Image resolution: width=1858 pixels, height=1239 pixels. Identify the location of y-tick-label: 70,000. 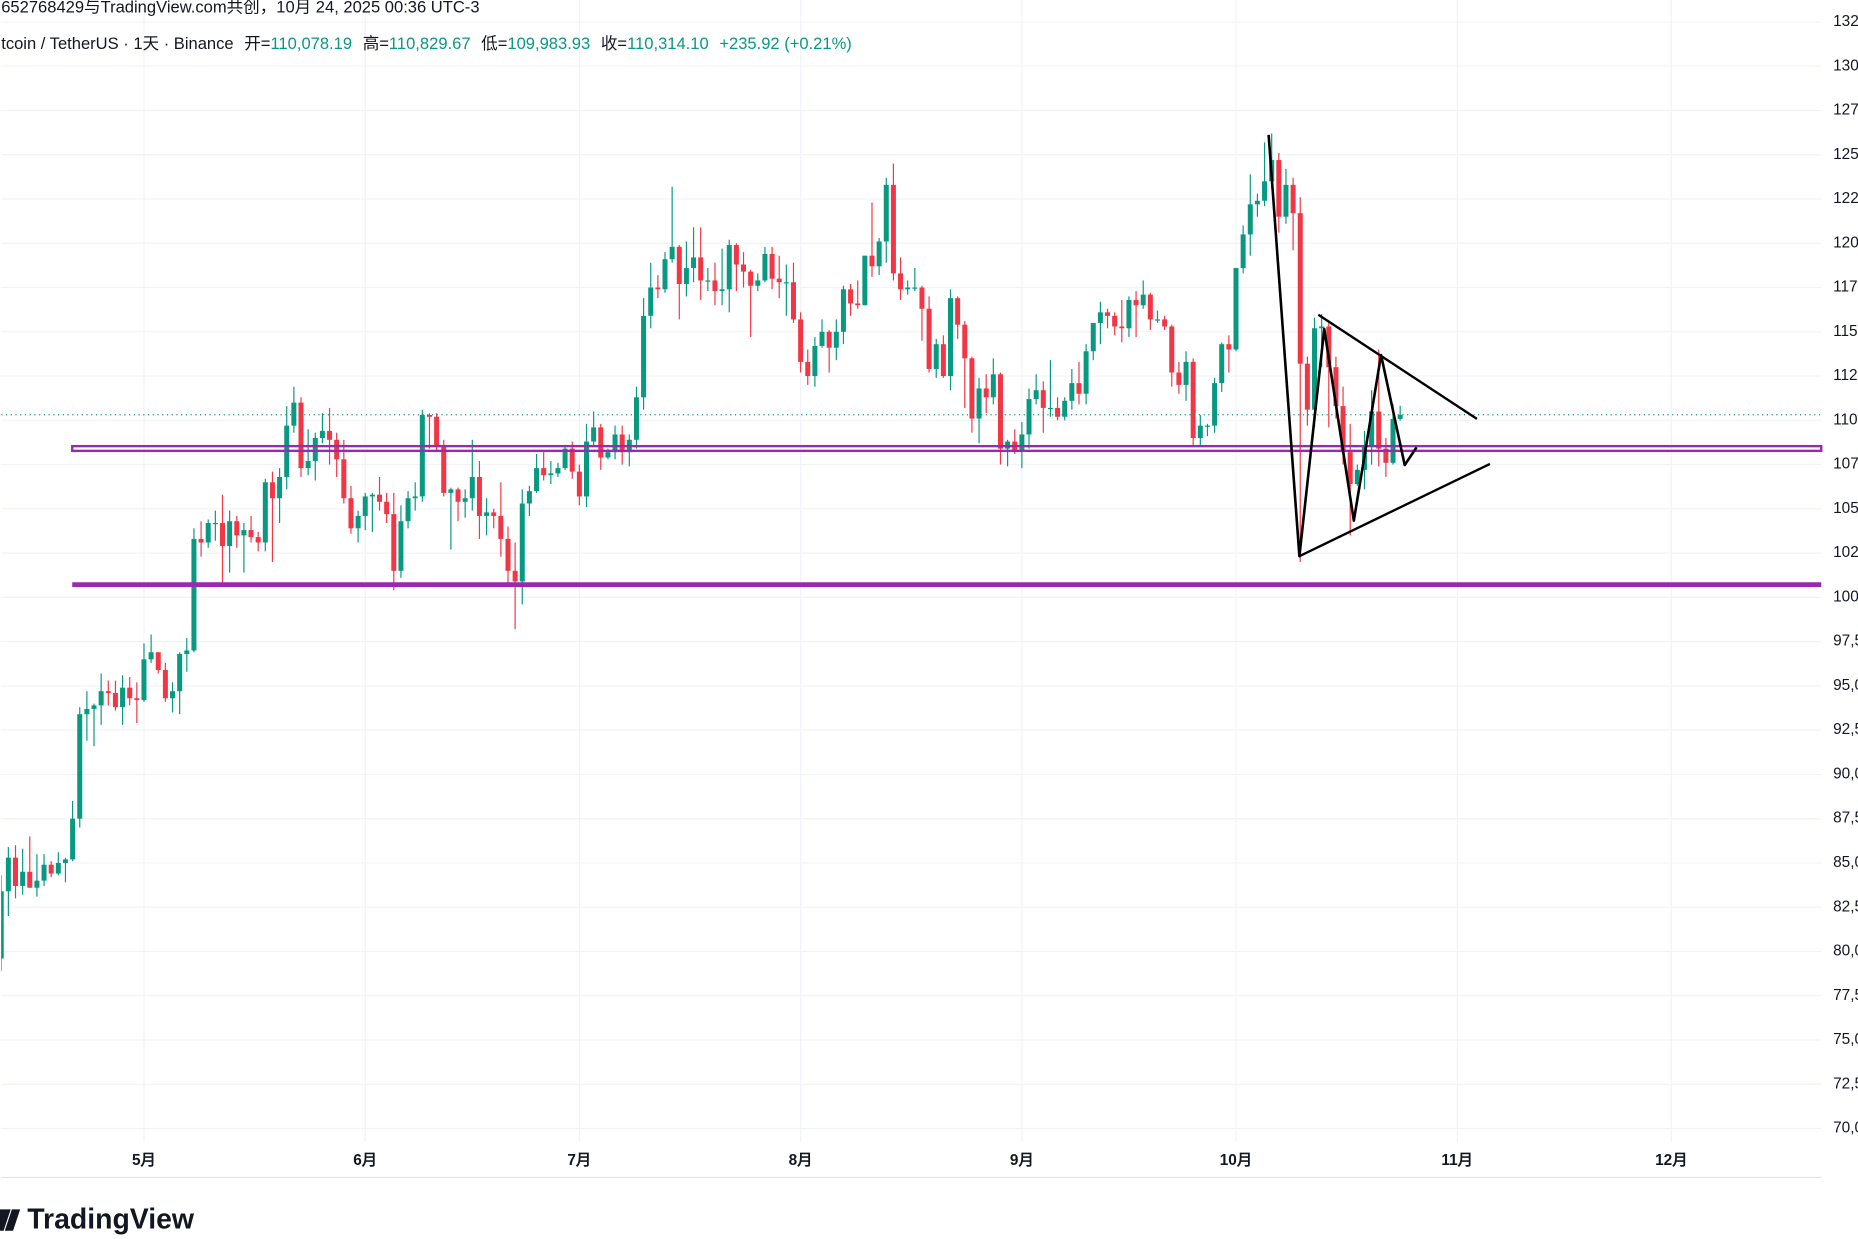
(1845, 1128).